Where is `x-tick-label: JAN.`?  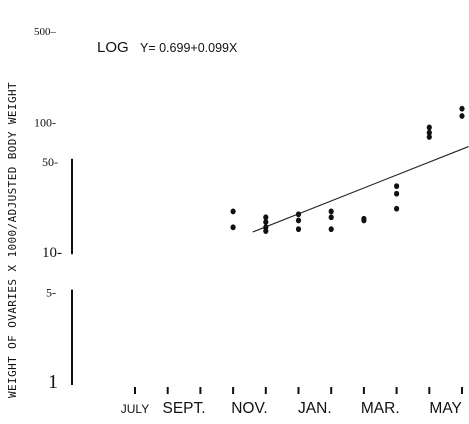 x-tick-label: JAN. is located at coordinates (315, 408).